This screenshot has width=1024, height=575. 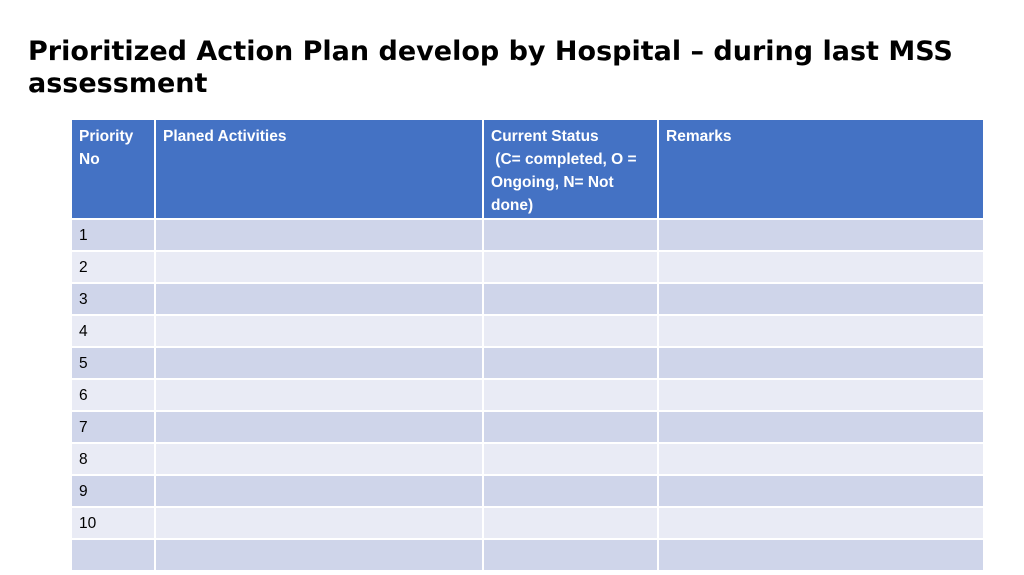 I want to click on cell-priority-no: 1, so click(x=113, y=235).